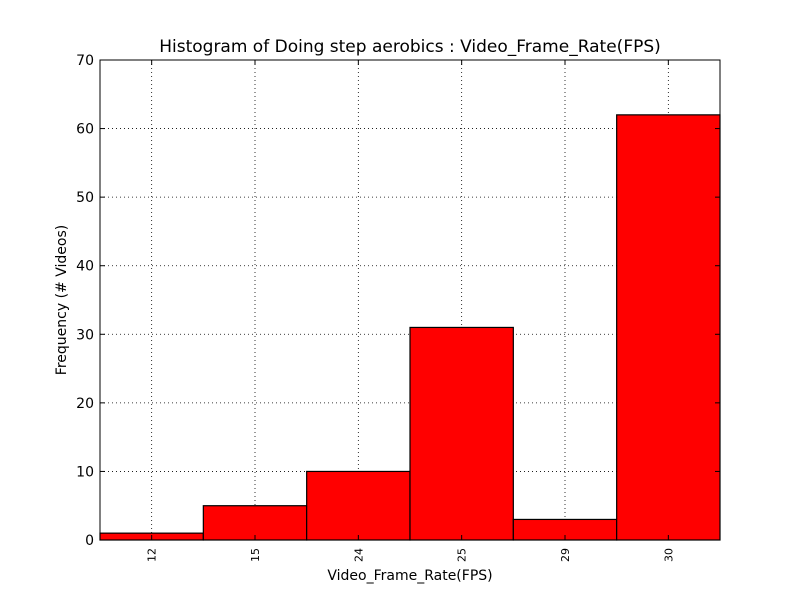 The image size is (800, 604). What do you see at coordinates (85, 61) in the screenshot?
I see `y-tick-label: 70` at bounding box center [85, 61].